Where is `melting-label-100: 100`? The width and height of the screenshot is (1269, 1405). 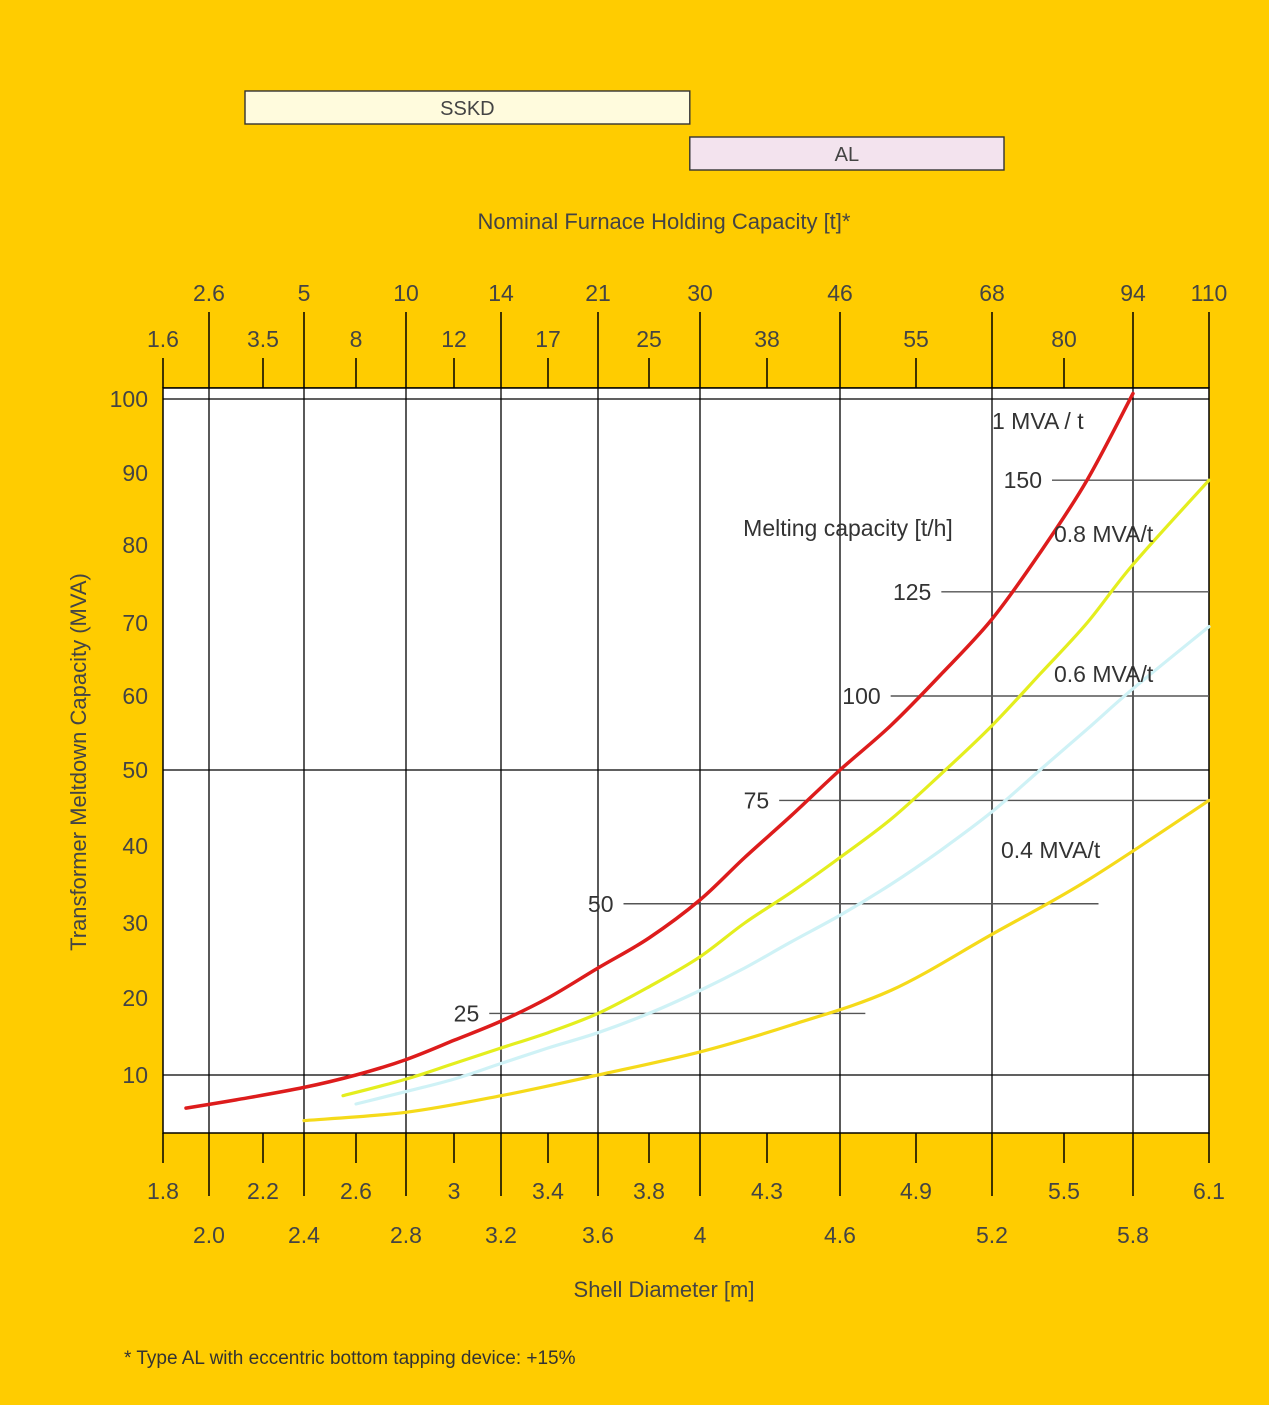 melting-label-100: 100 is located at coordinates (861, 696).